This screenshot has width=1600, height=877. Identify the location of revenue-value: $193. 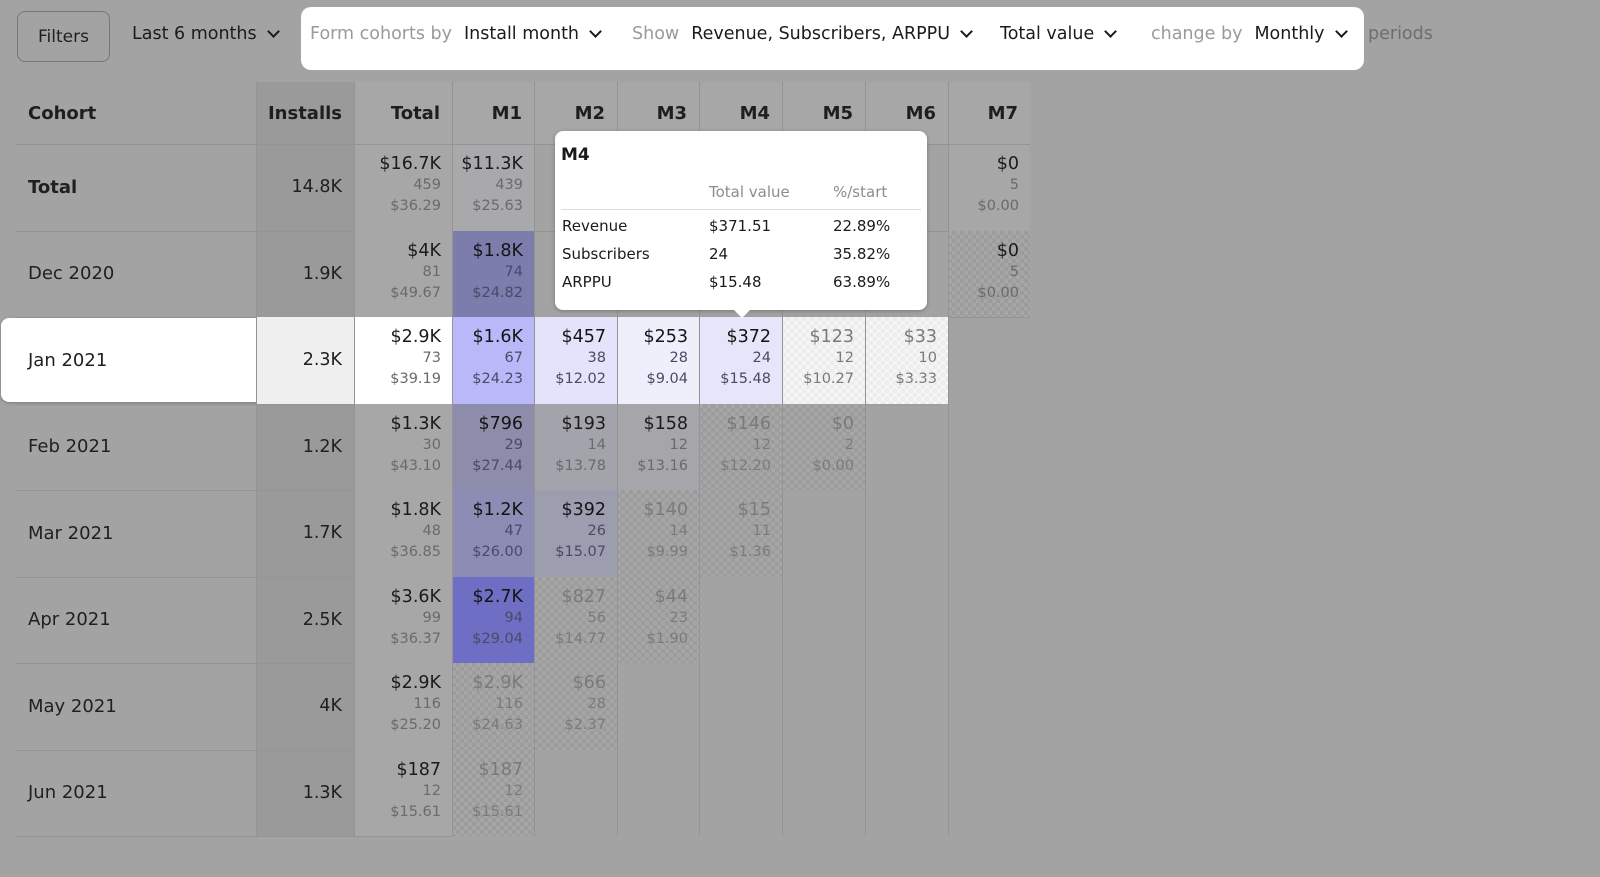
(583, 423).